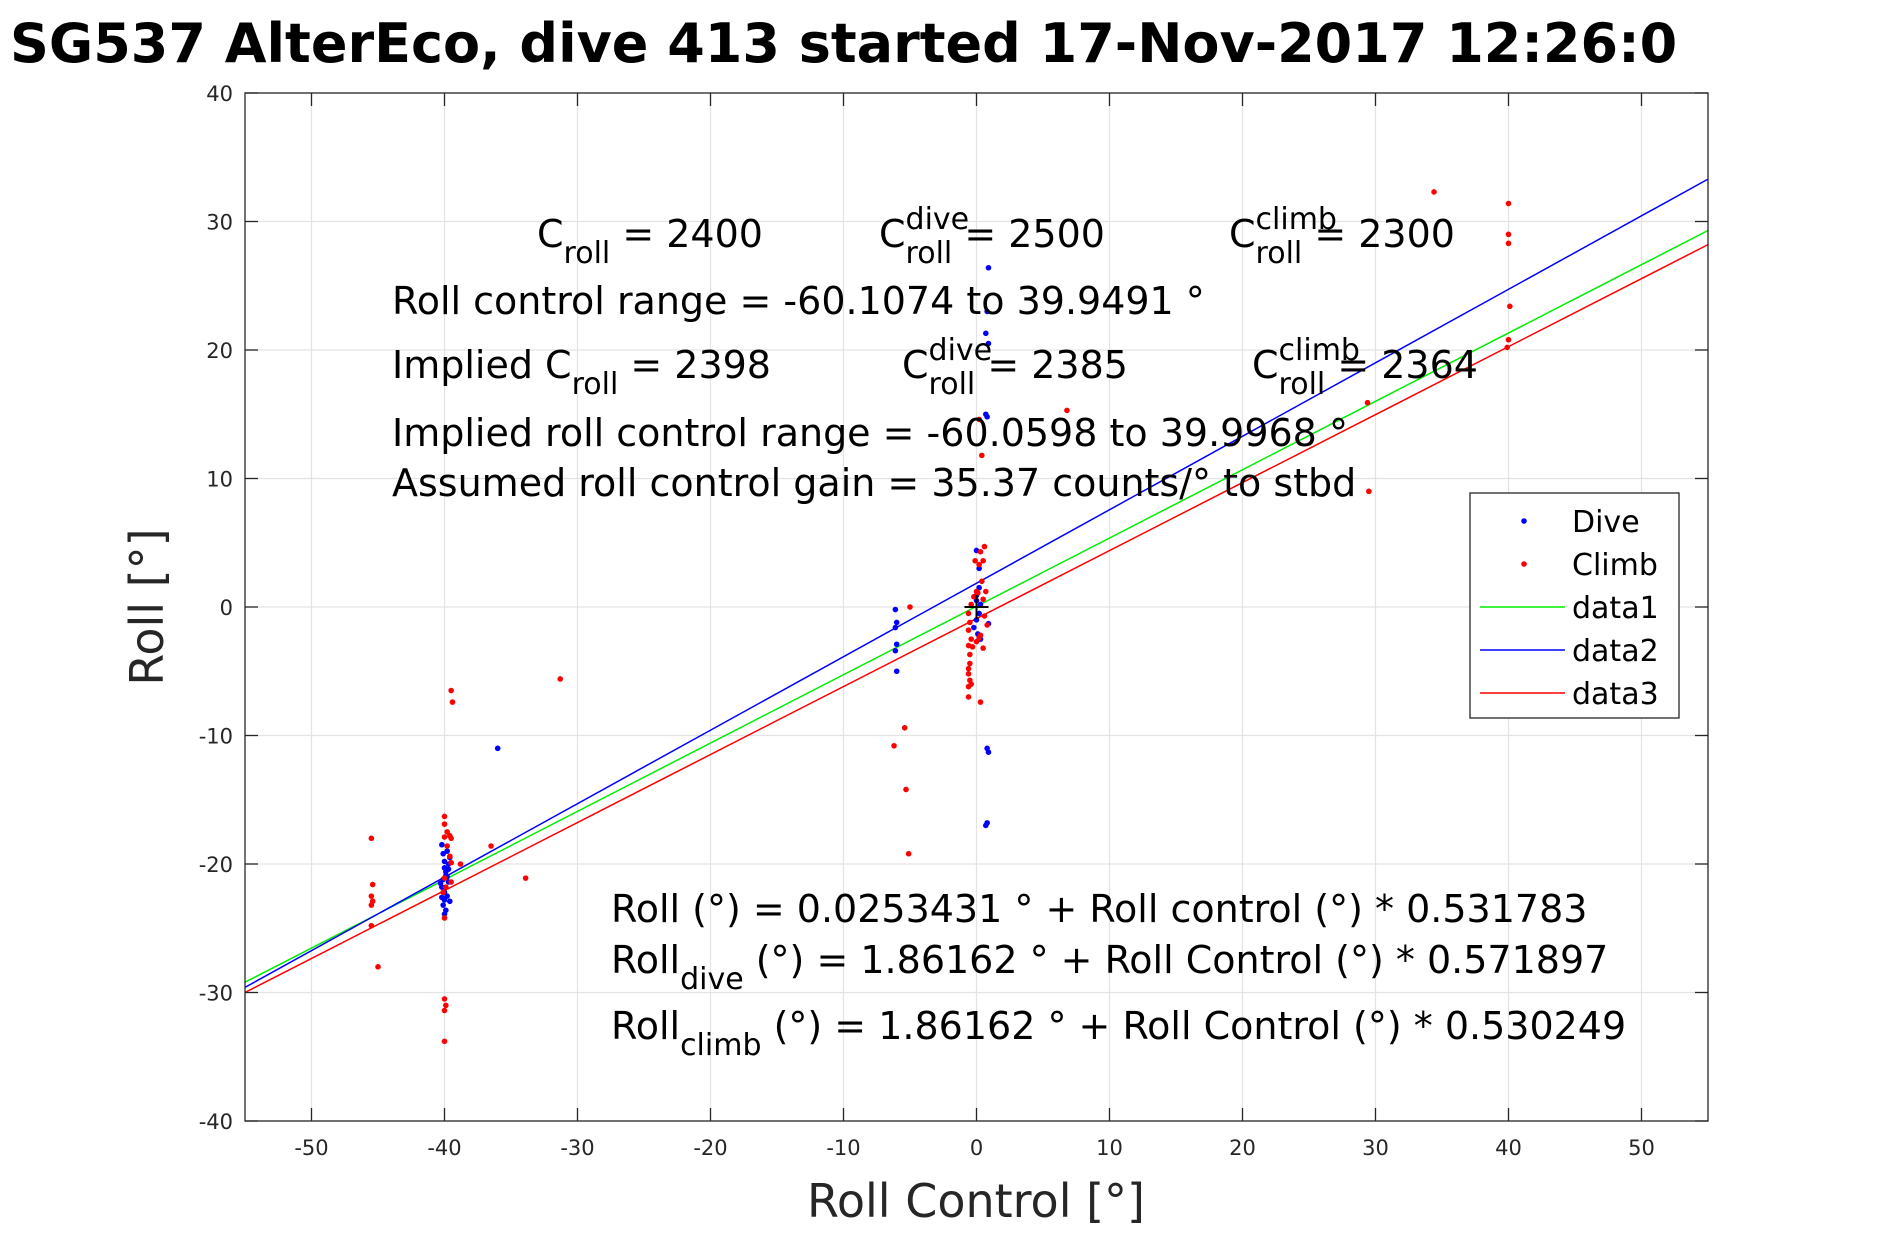  What do you see at coordinates (444, 1148) in the screenshot?
I see `x-tick-label: -40` at bounding box center [444, 1148].